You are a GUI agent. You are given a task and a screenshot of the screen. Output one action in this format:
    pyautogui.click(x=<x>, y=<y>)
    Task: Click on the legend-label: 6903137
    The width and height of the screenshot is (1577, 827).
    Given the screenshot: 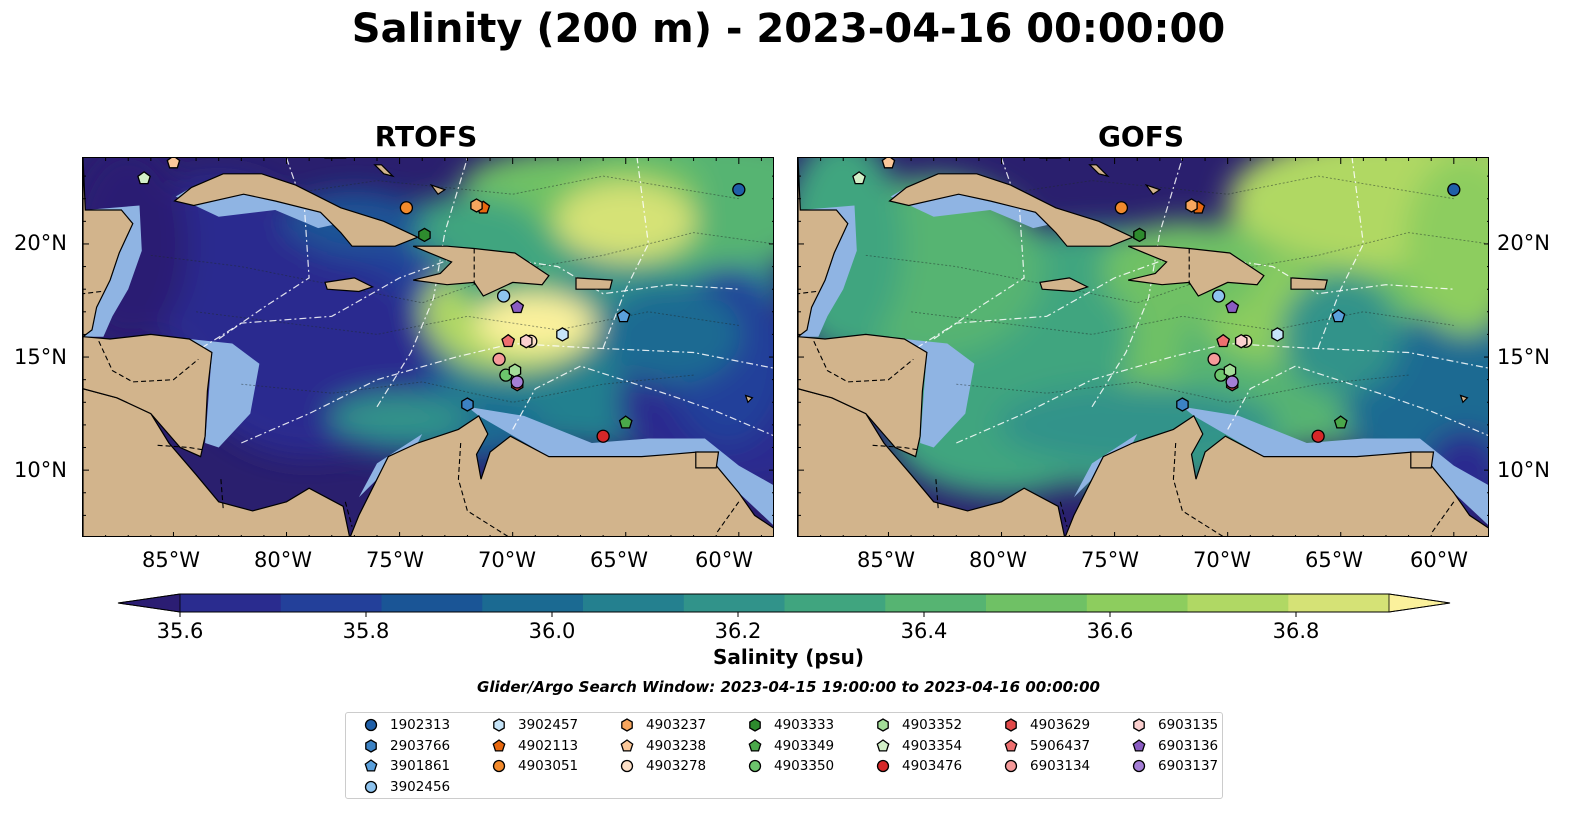 What is the action you would take?
    pyautogui.click(x=1188, y=766)
    